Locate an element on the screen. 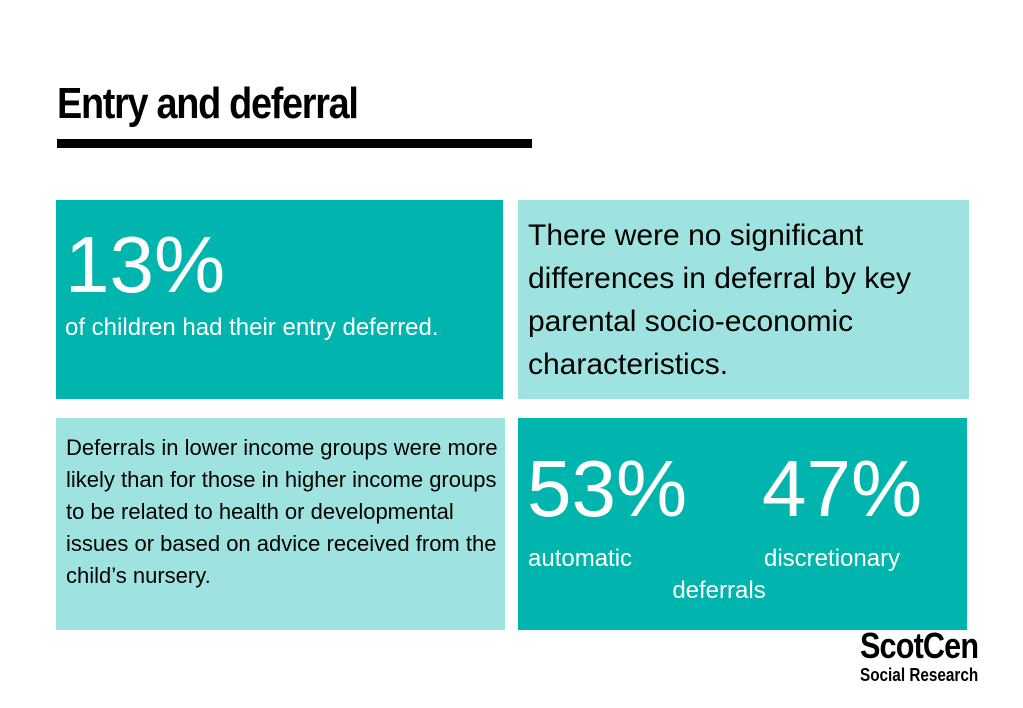 The height and width of the screenshot is (708, 1023). logo-name: ScotCen is located at coordinates (919, 645).